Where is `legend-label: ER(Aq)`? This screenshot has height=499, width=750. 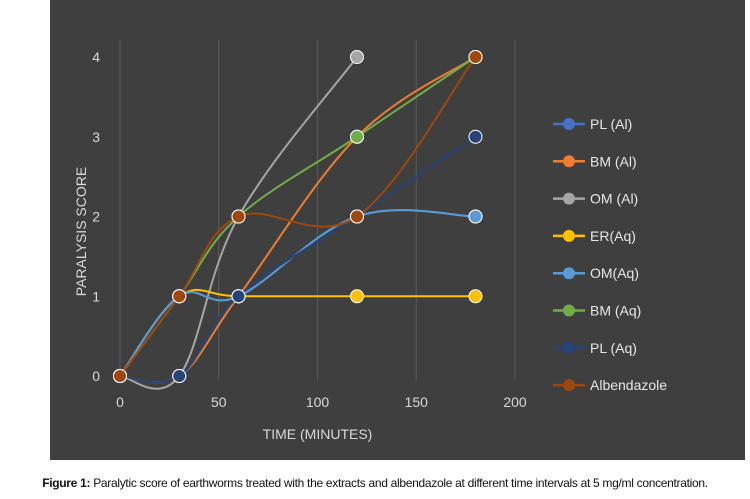
legend-label: ER(Aq) is located at coordinates (613, 236).